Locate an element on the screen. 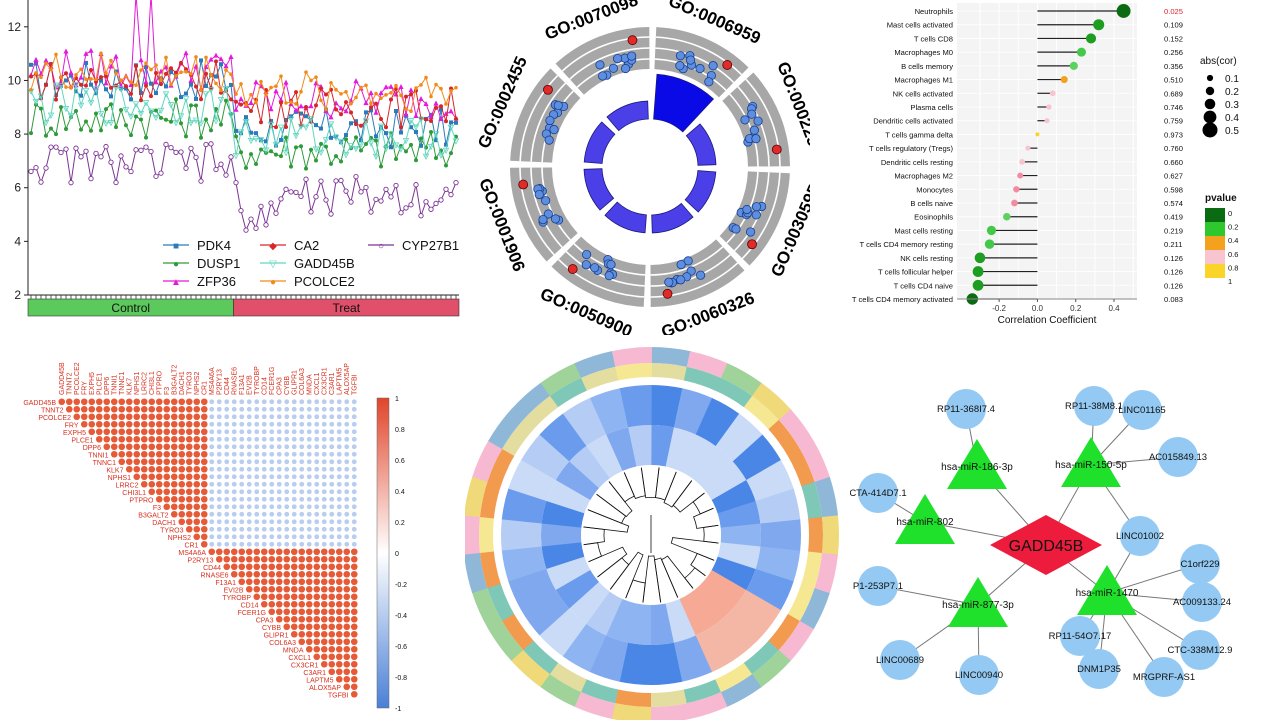  col-gene-label: DPP6 is located at coordinates (107, 386).